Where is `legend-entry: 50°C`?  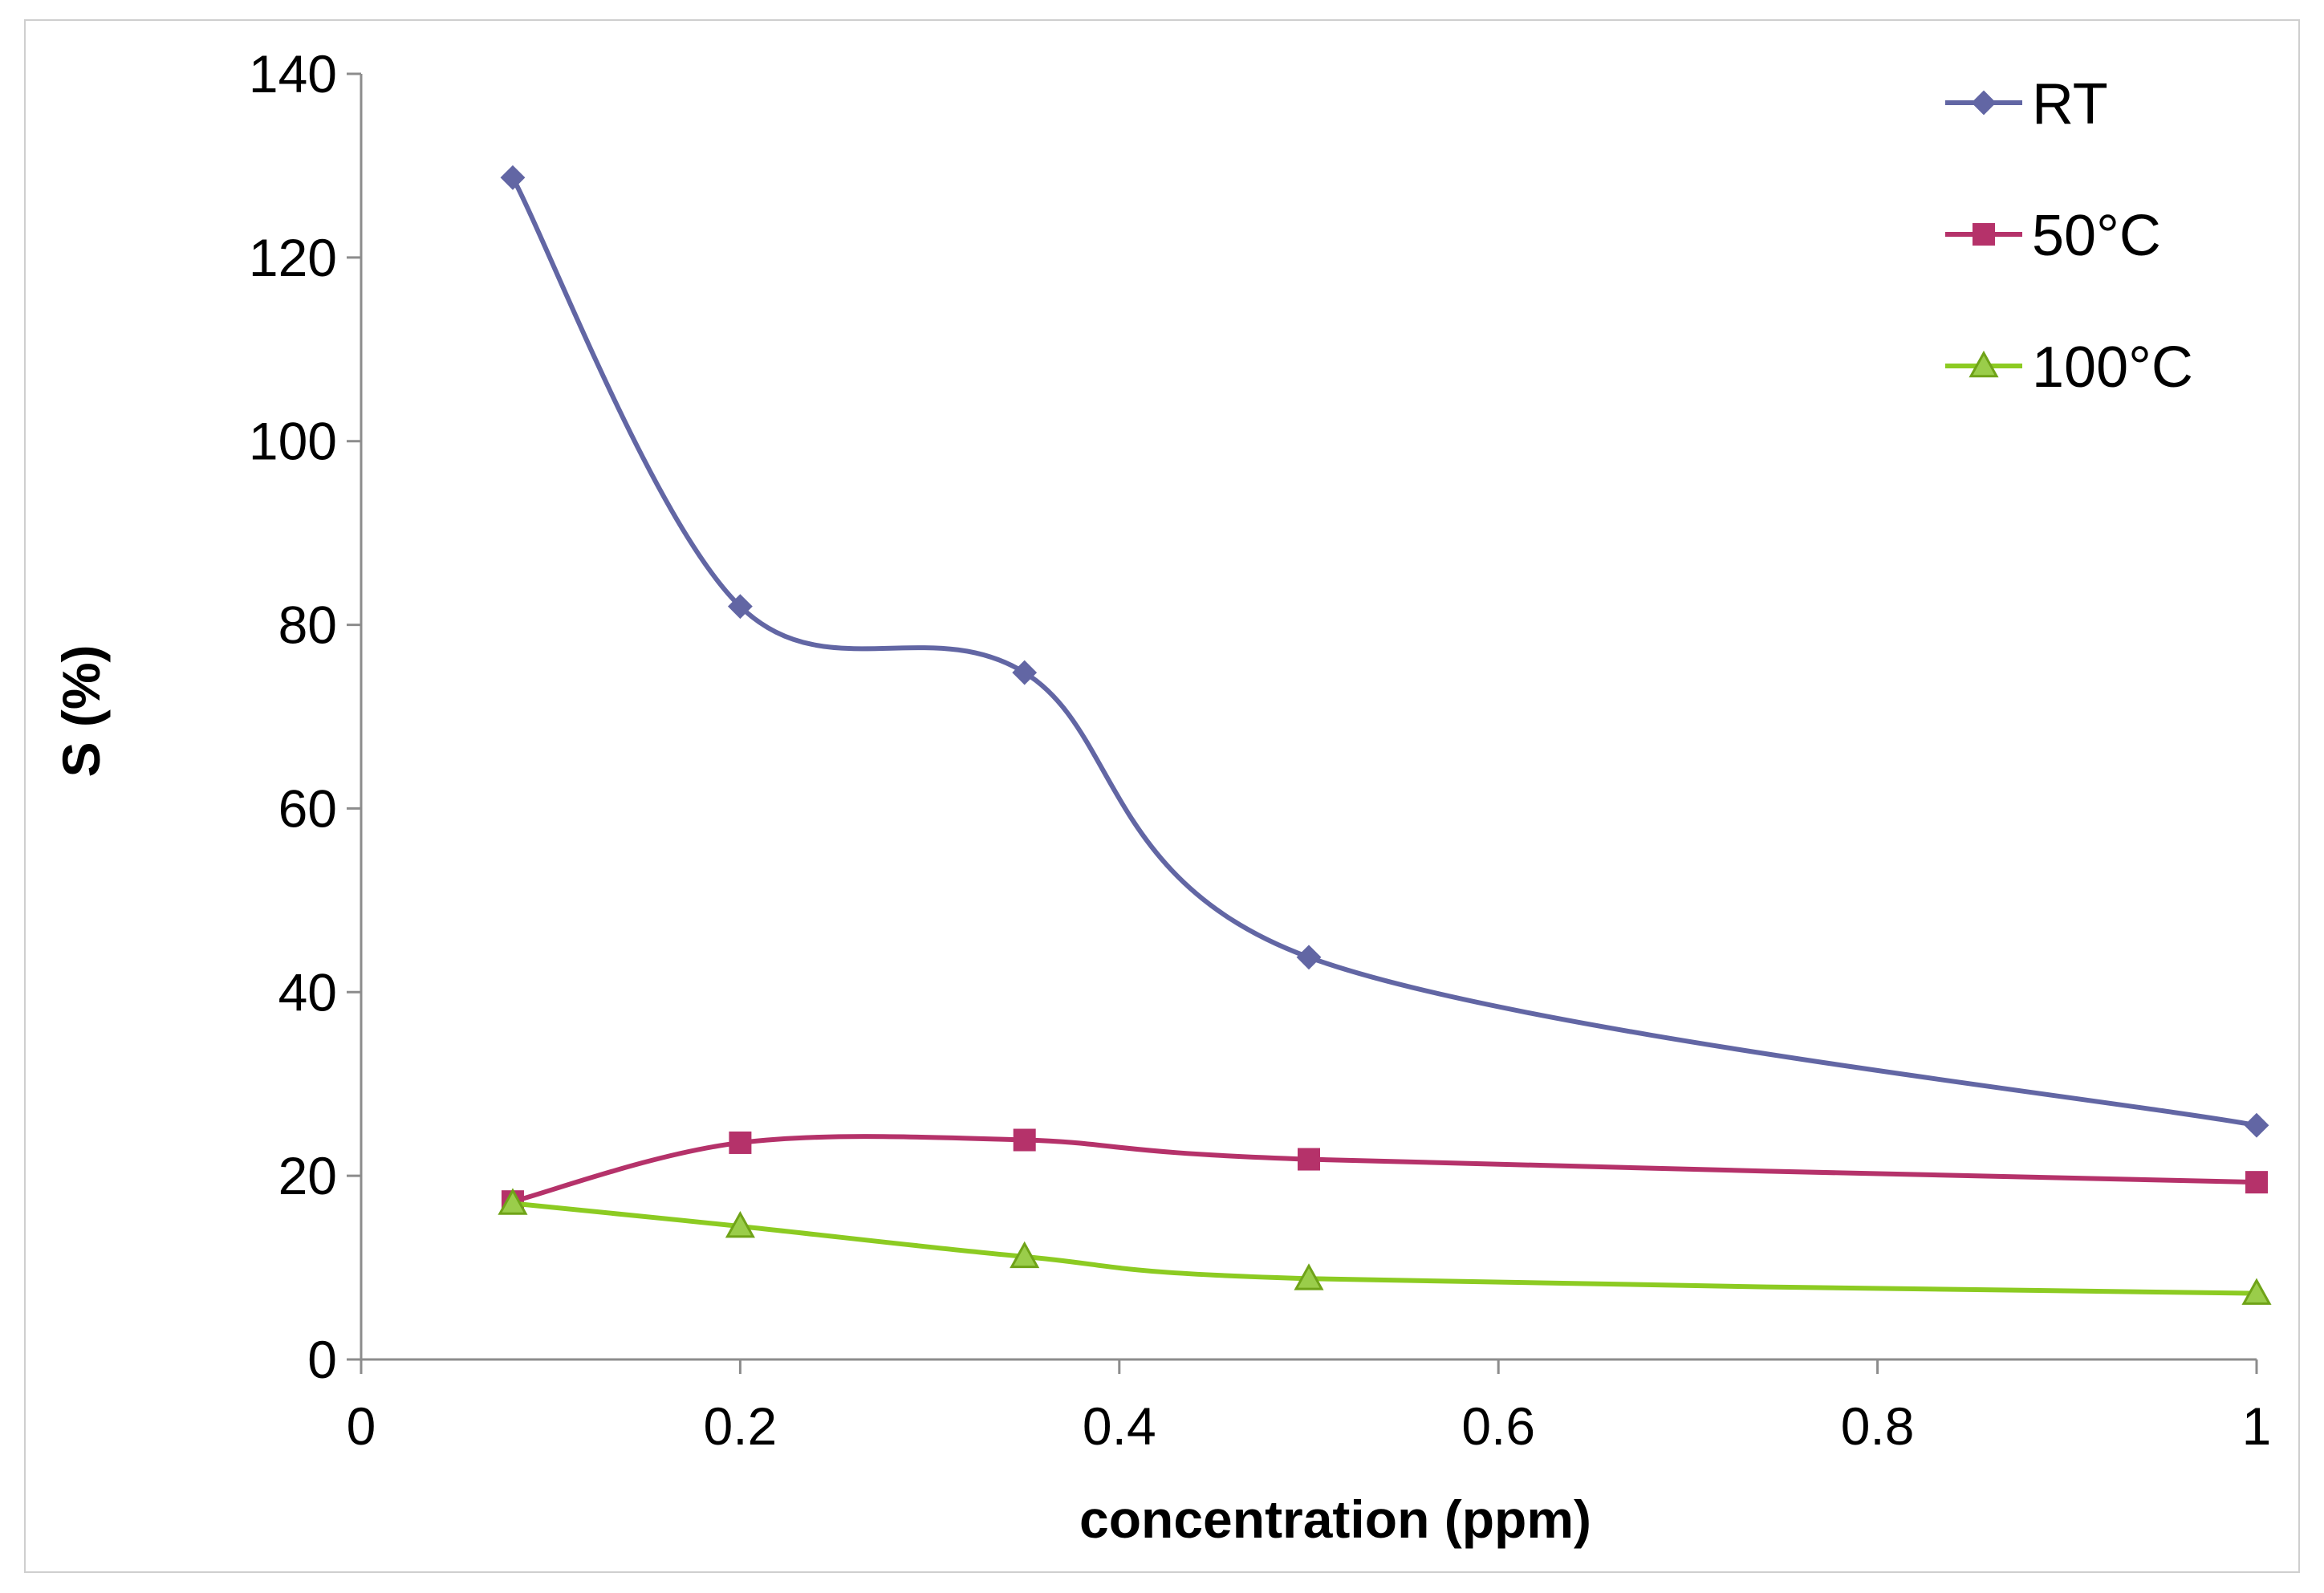
legend-entry: 50°C is located at coordinates (2053, 236).